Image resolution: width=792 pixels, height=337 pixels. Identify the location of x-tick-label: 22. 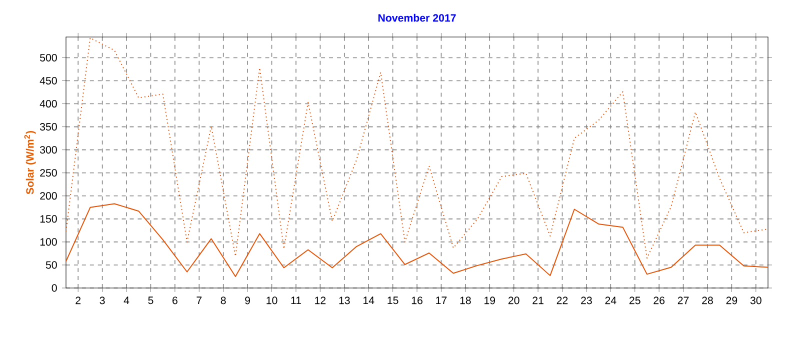
(562, 300).